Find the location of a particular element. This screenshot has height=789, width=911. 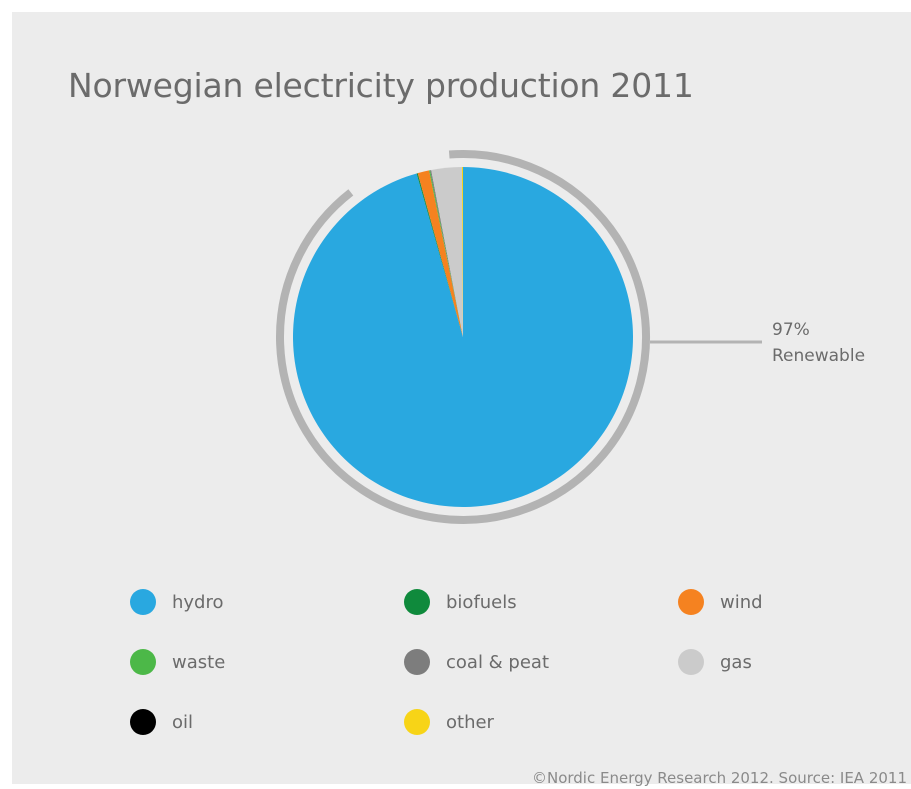

pie-slice-biofuels is located at coordinates (439, 255).